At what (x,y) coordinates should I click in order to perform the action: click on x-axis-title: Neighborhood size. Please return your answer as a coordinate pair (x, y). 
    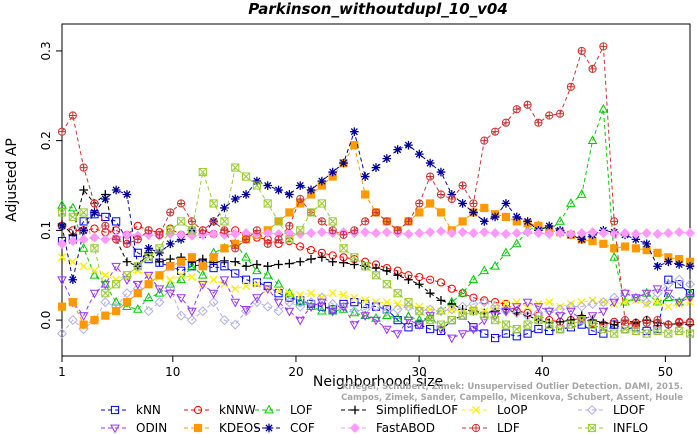
    Looking at the image, I should click on (378, 382).